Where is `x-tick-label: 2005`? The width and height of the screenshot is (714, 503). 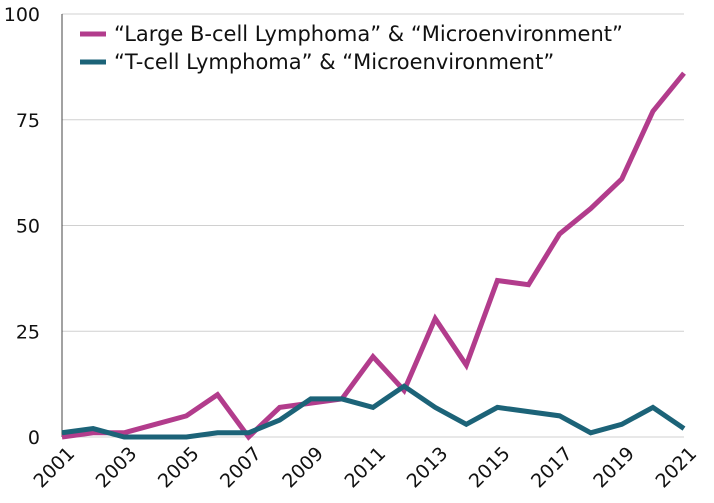
x-tick-label: 2005 is located at coordinates (179, 468).